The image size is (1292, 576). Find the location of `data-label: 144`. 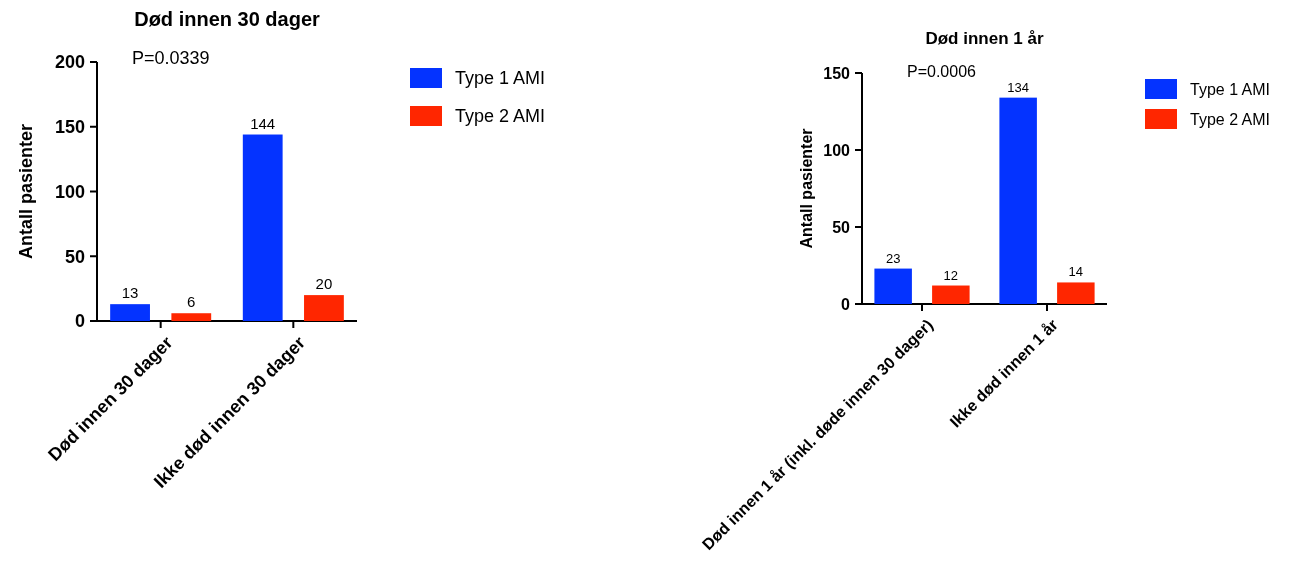

data-label: 144 is located at coordinates (263, 123).